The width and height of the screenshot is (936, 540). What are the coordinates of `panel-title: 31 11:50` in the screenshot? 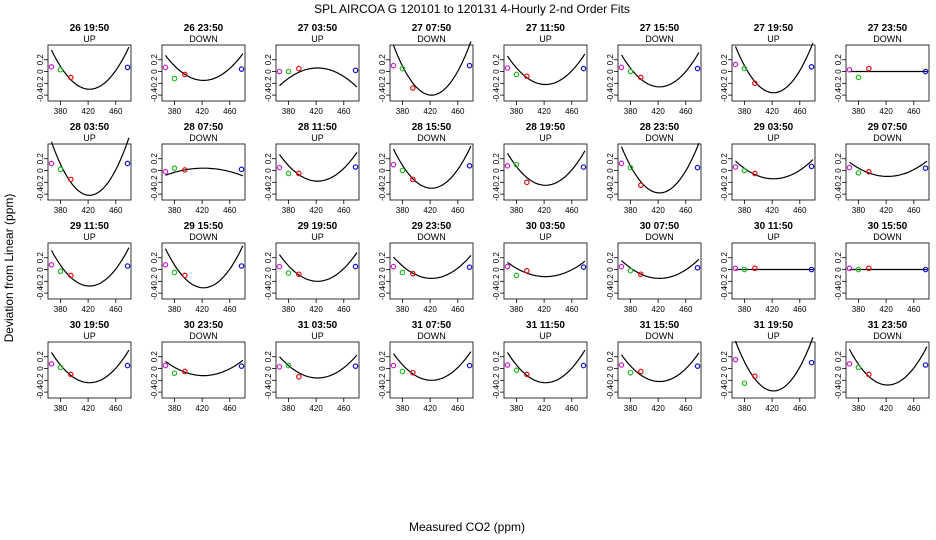 It's located at (545, 325).